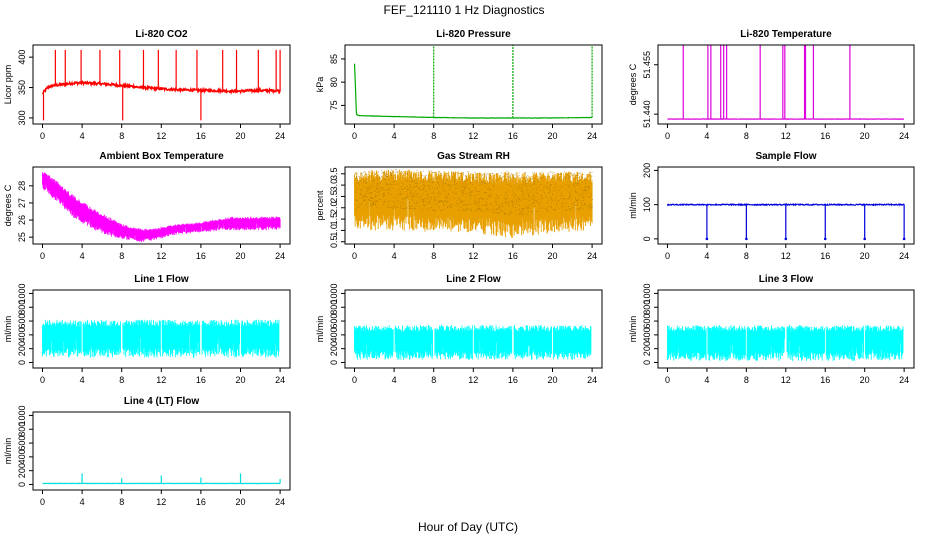 The height and width of the screenshot is (540, 936). I want to click on panel-co2: Li-820 CO2 0 4 8 12 16 20 24 300 350 400 Licor ppm, so click(147, 85).